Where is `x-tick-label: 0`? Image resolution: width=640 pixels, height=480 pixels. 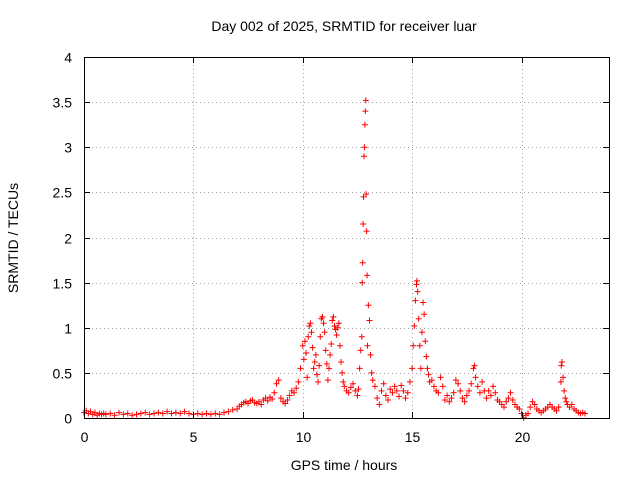 x-tick-label: 0 is located at coordinates (85, 437).